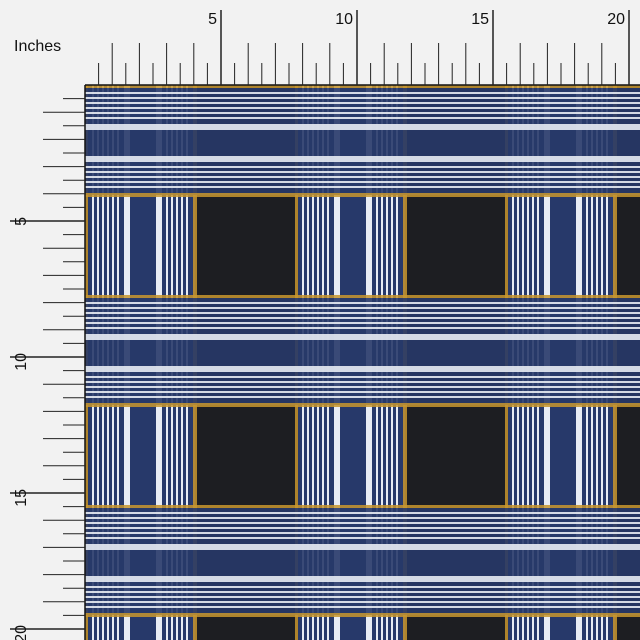 Image resolution: width=640 pixels, height=640 pixels. What do you see at coordinates (21, 498) in the screenshot?
I see `left-ruler-label: 15` at bounding box center [21, 498].